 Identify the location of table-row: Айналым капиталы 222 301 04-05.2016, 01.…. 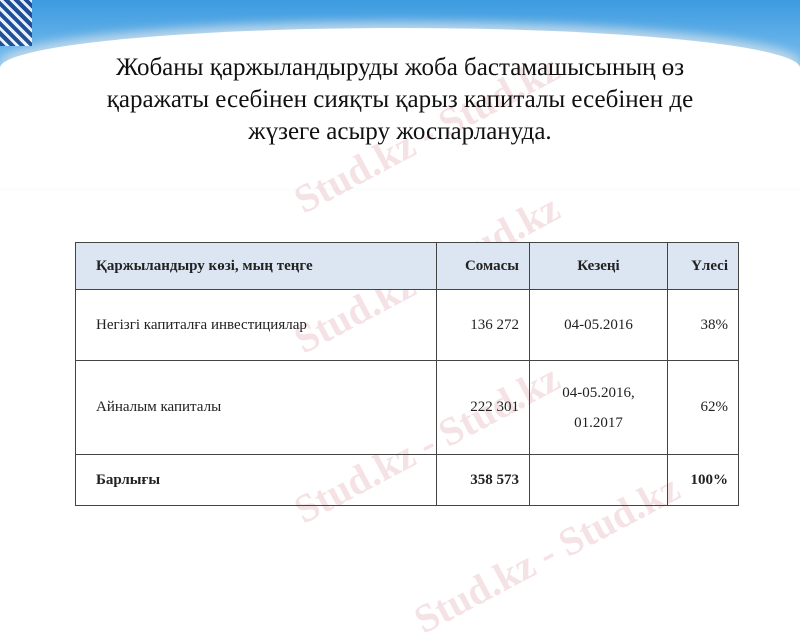
(407, 407).